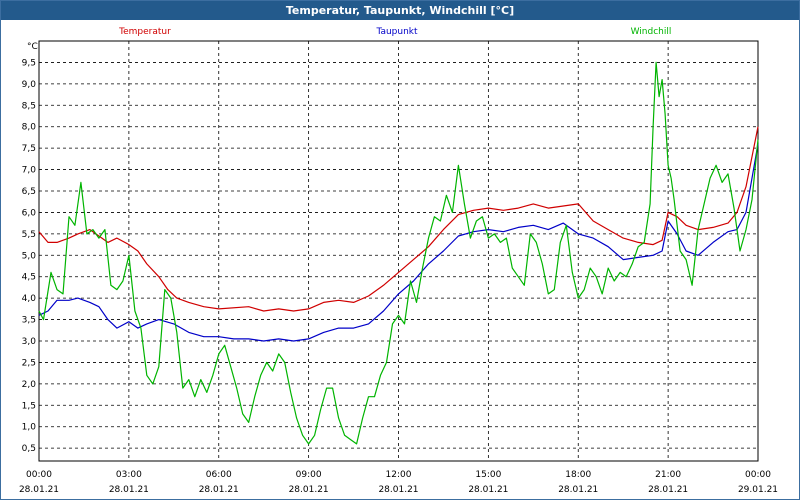 This screenshot has width=800, height=500. What do you see at coordinates (29, 106) in the screenshot?
I see `y-tick-label: 8,5` at bounding box center [29, 106].